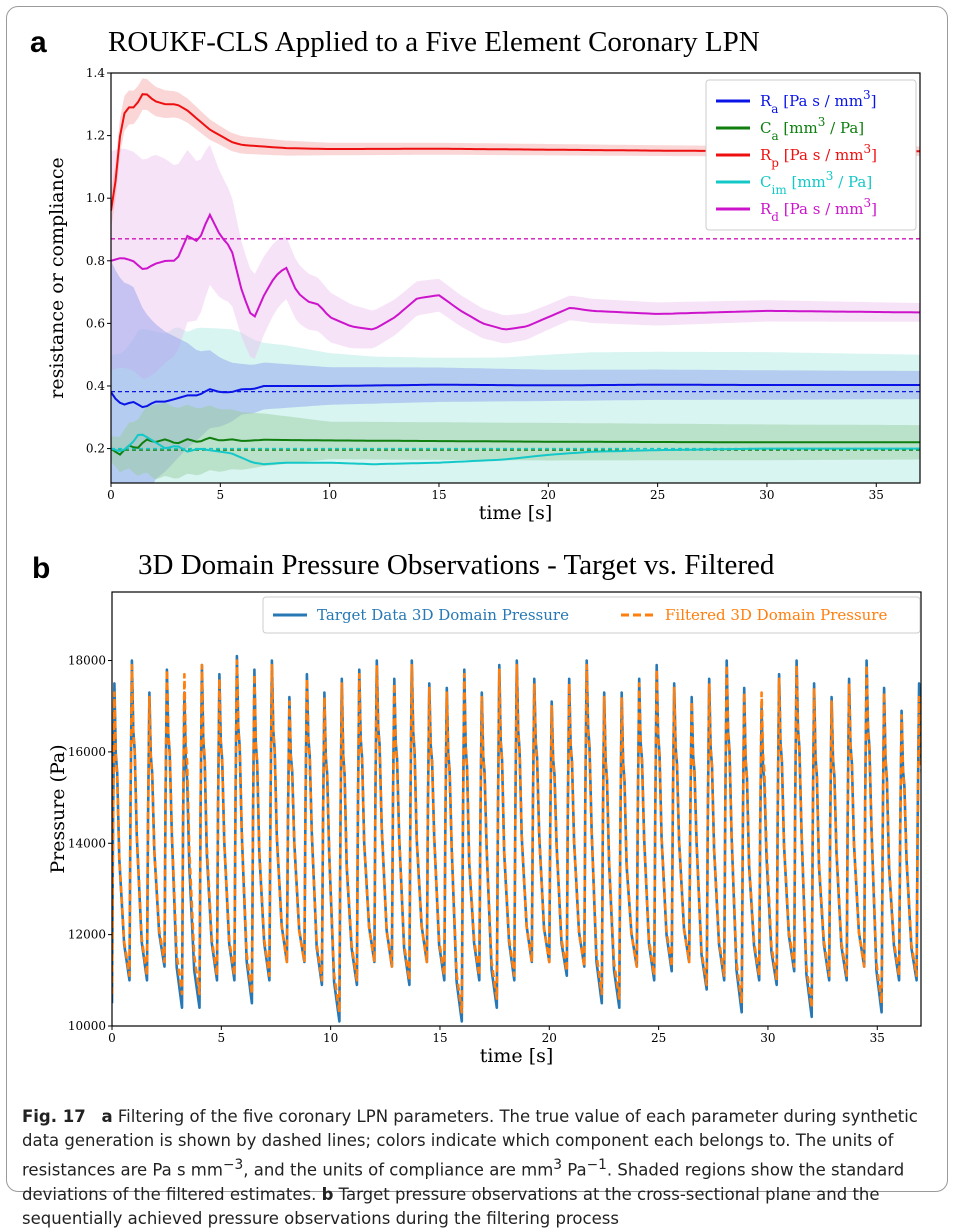 The image size is (956, 1231). What do you see at coordinates (439, 1038) in the screenshot?
I see `chart-b-xtick-label: 15` at bounding box center [439, 1038].